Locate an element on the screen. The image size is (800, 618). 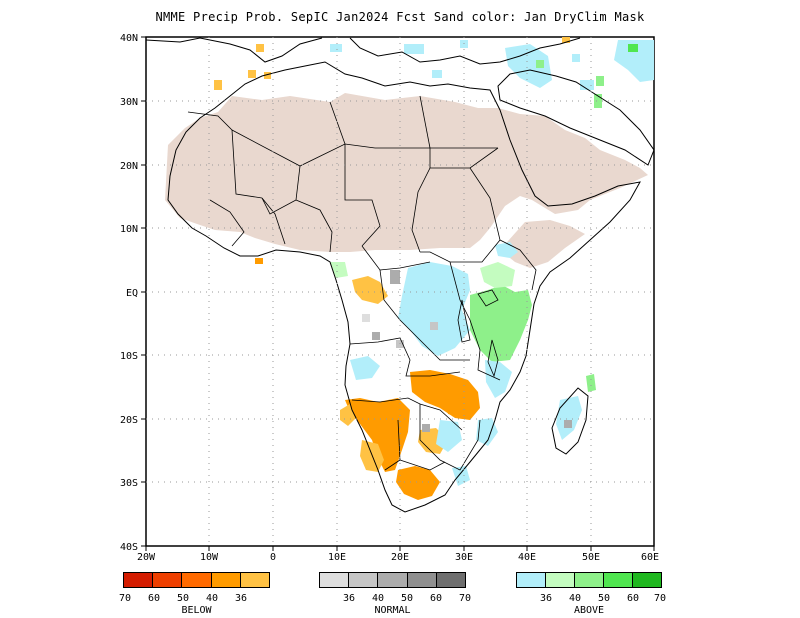
legend-normal-colorbar is located at coordinates (392, 580).